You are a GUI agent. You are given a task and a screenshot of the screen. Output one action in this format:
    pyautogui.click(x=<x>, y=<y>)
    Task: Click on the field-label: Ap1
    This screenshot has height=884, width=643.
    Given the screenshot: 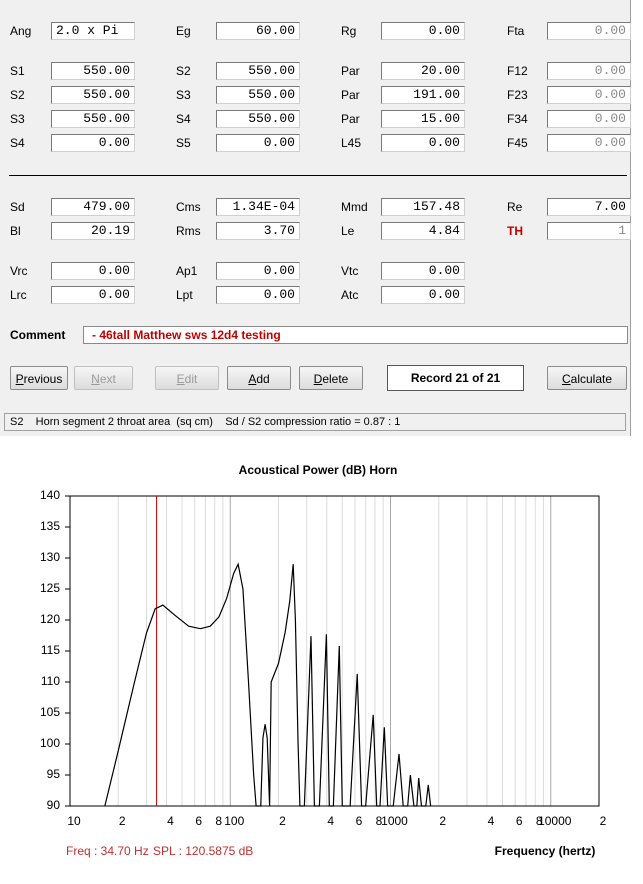 What is the action you would take?
    pyautogui.click(x=187, y=271)
    